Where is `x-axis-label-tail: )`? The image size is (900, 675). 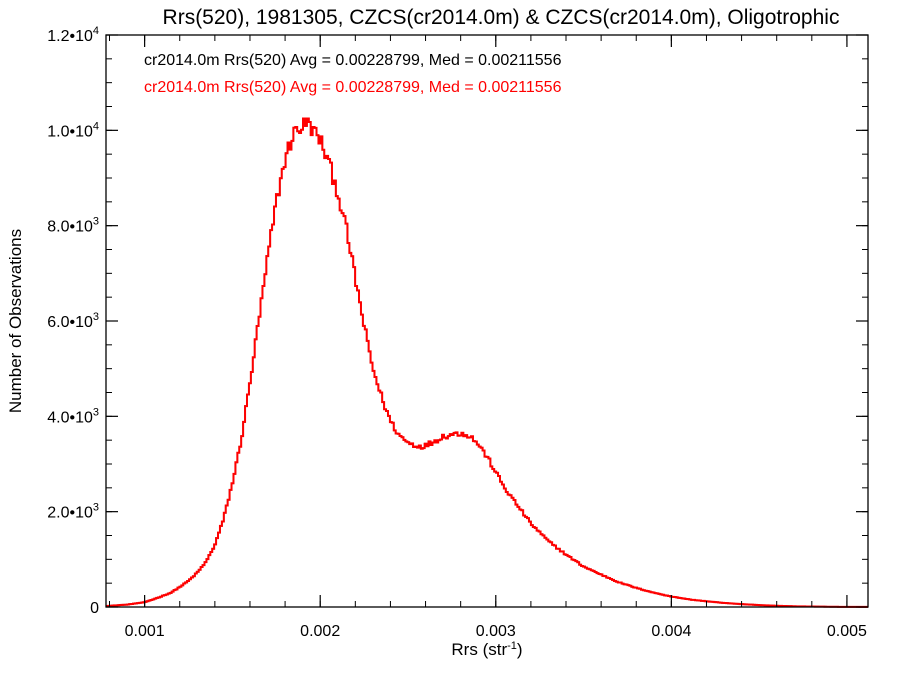 x-axis-label-tail: ) is located at coordinates (520, 649).